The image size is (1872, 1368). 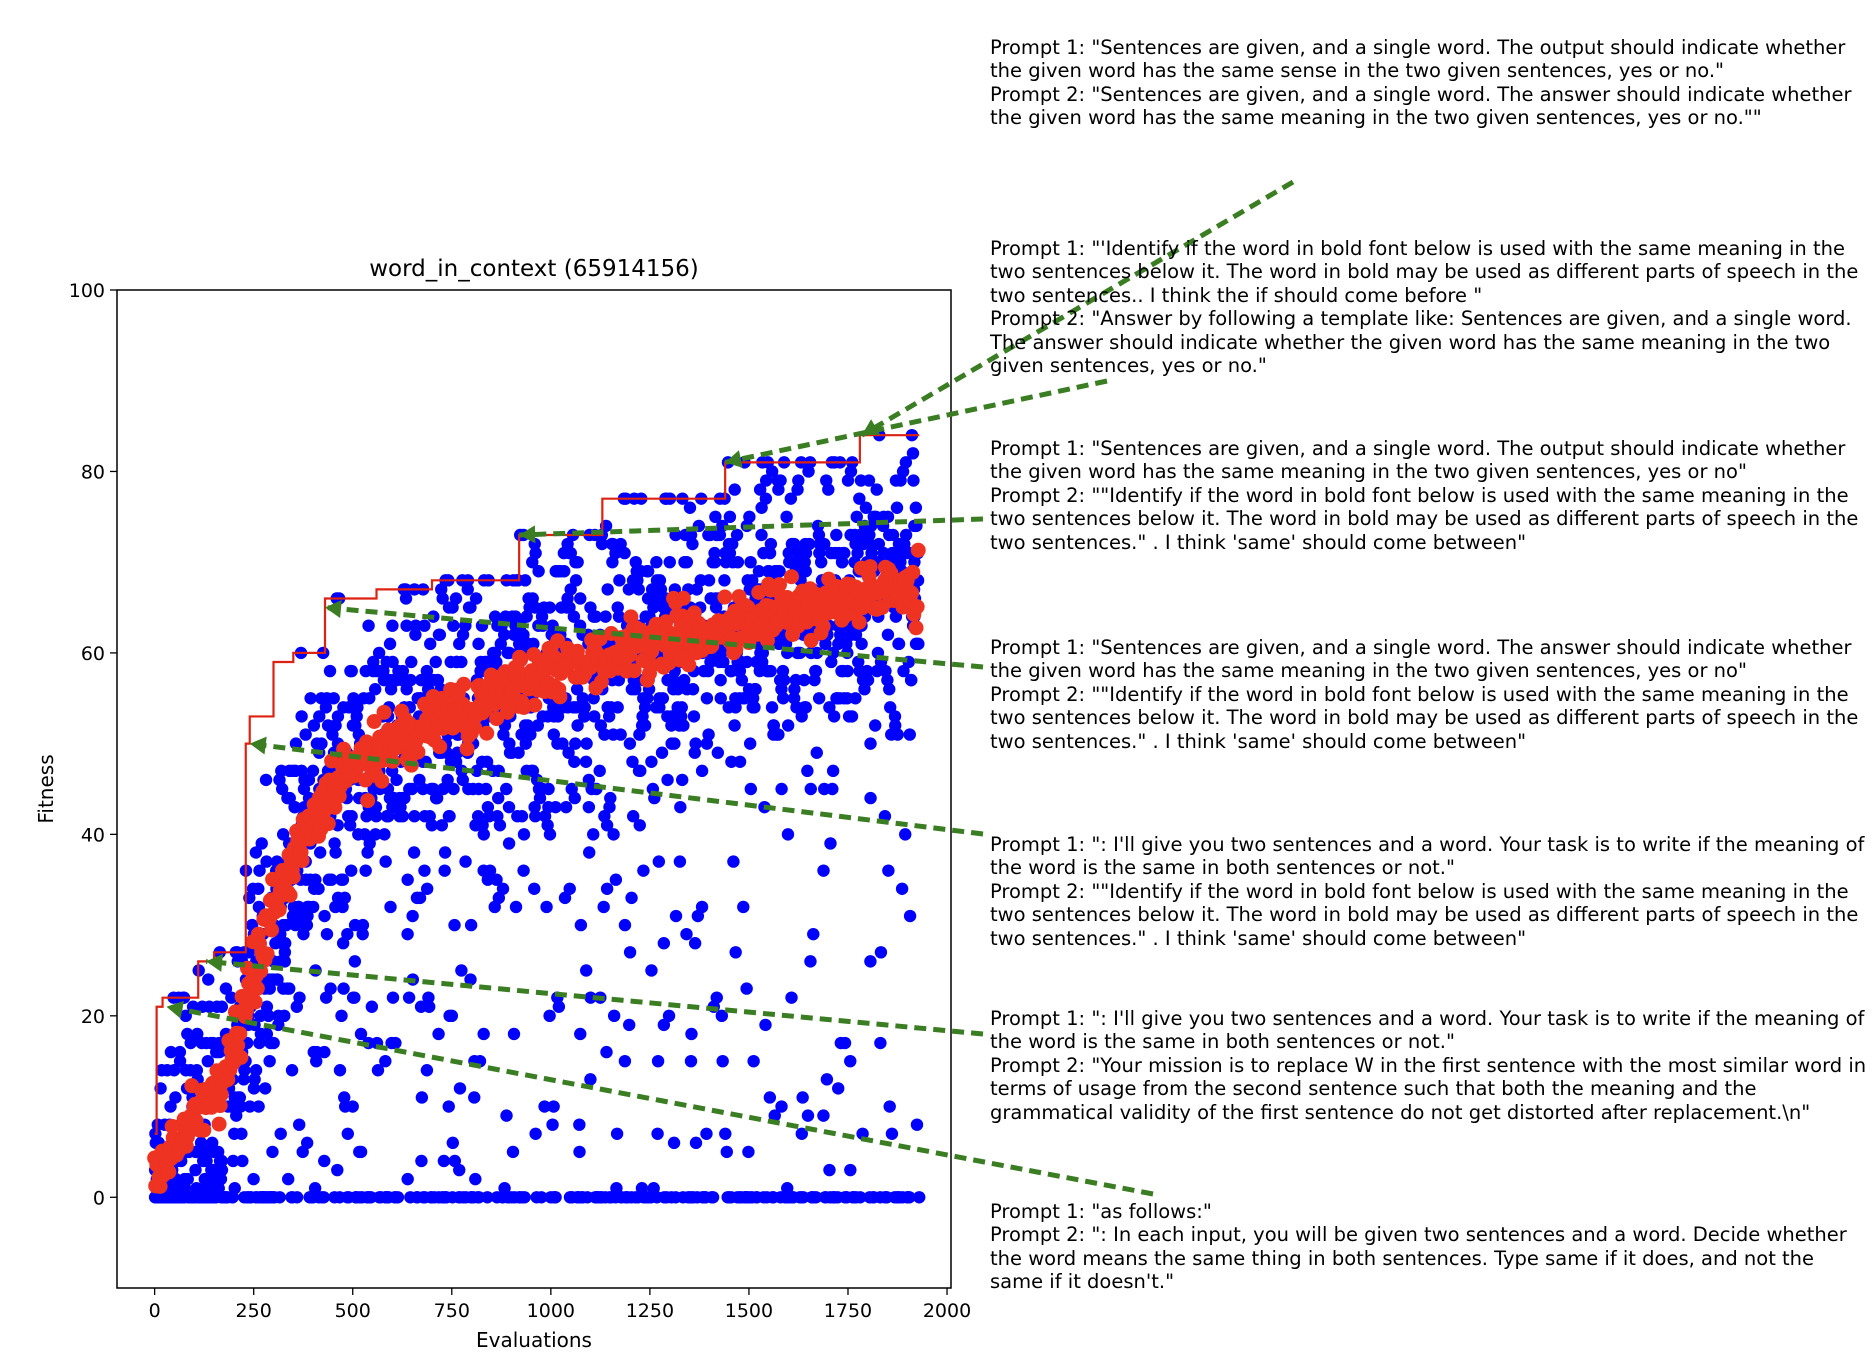 What do you see at coordinates (87, 291) in the screenshot?
I see `y-tick-label: 100` at bounding box center [87, 291].